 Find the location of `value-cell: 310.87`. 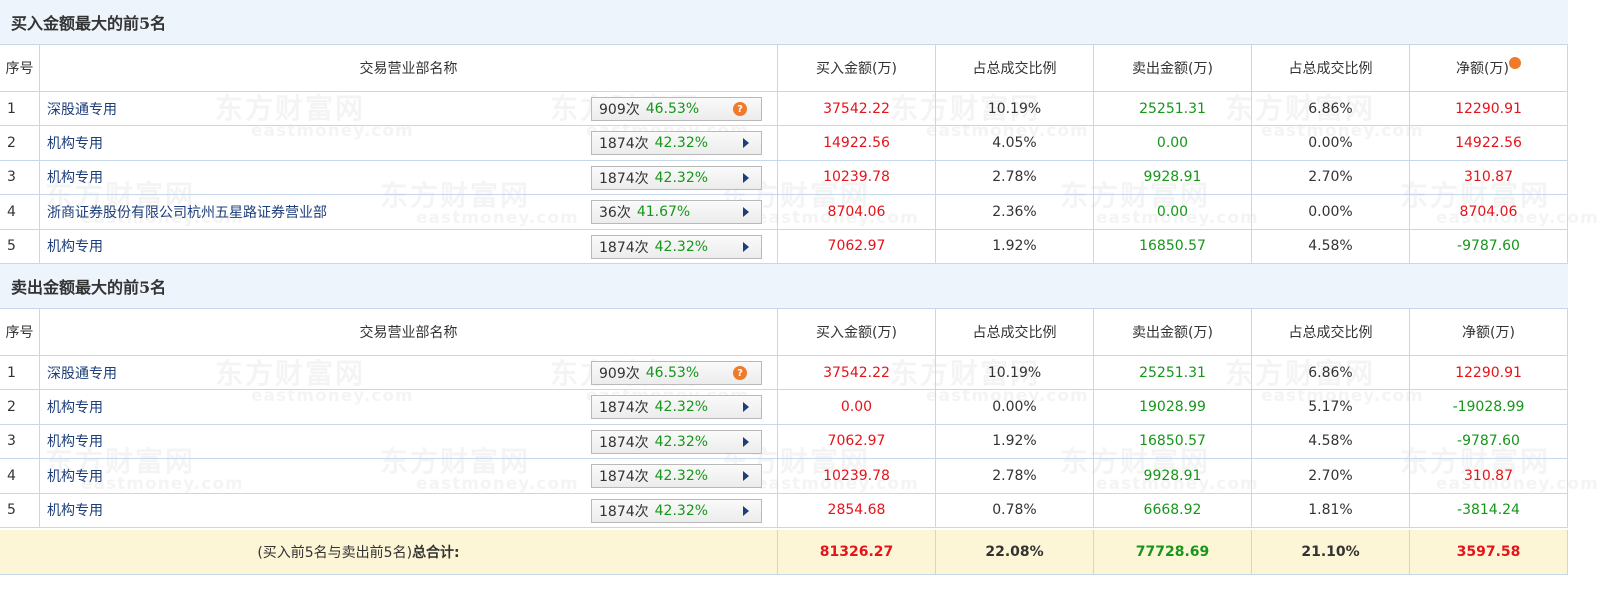

value-cell: 310.87 is located at coordinates (1489, 476).